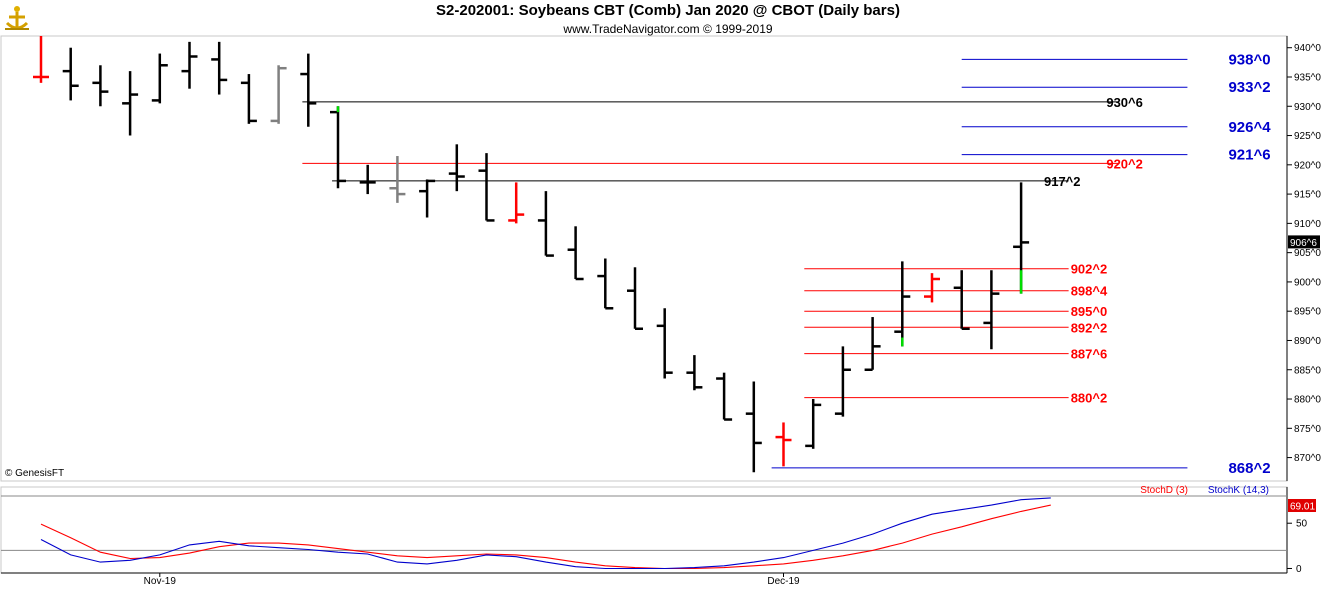  What do you see at coordinates (1307, 48) in the screenshot?
I see `price-tick-label: 940^0` at bounding box center [1307, 48].